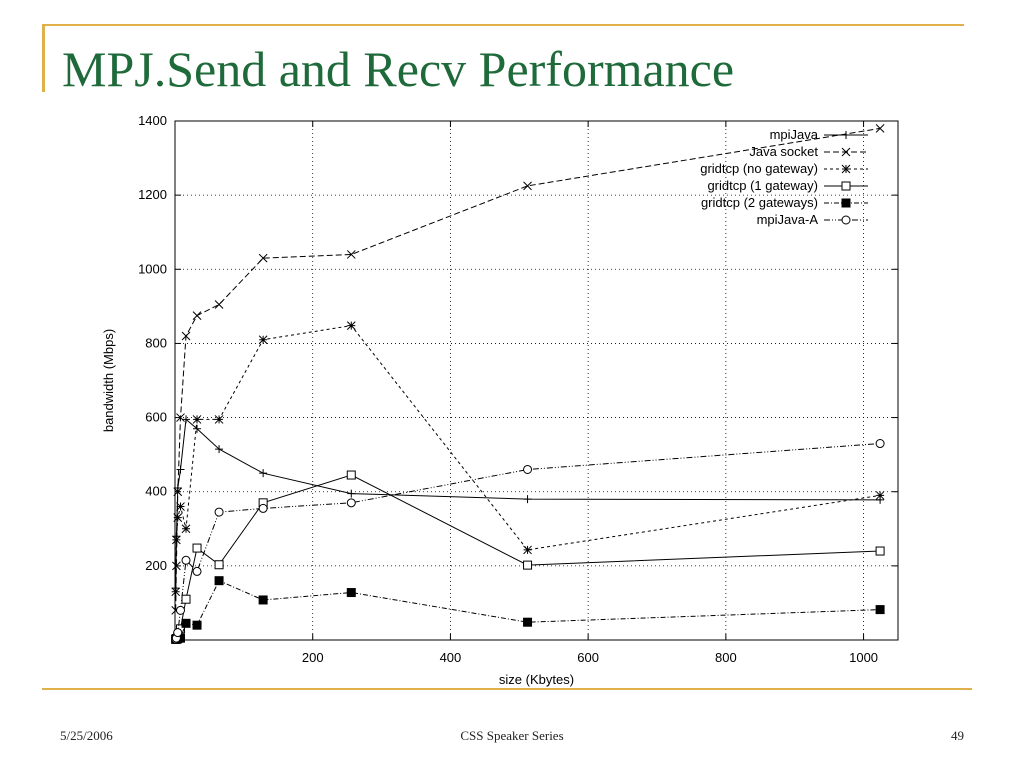 The height and width of the screenshot is (768, 1024). What do you see at coordinates (503, 25) in the screenshot?
I see `slide-top-rule` at bounding box center [503, 25].